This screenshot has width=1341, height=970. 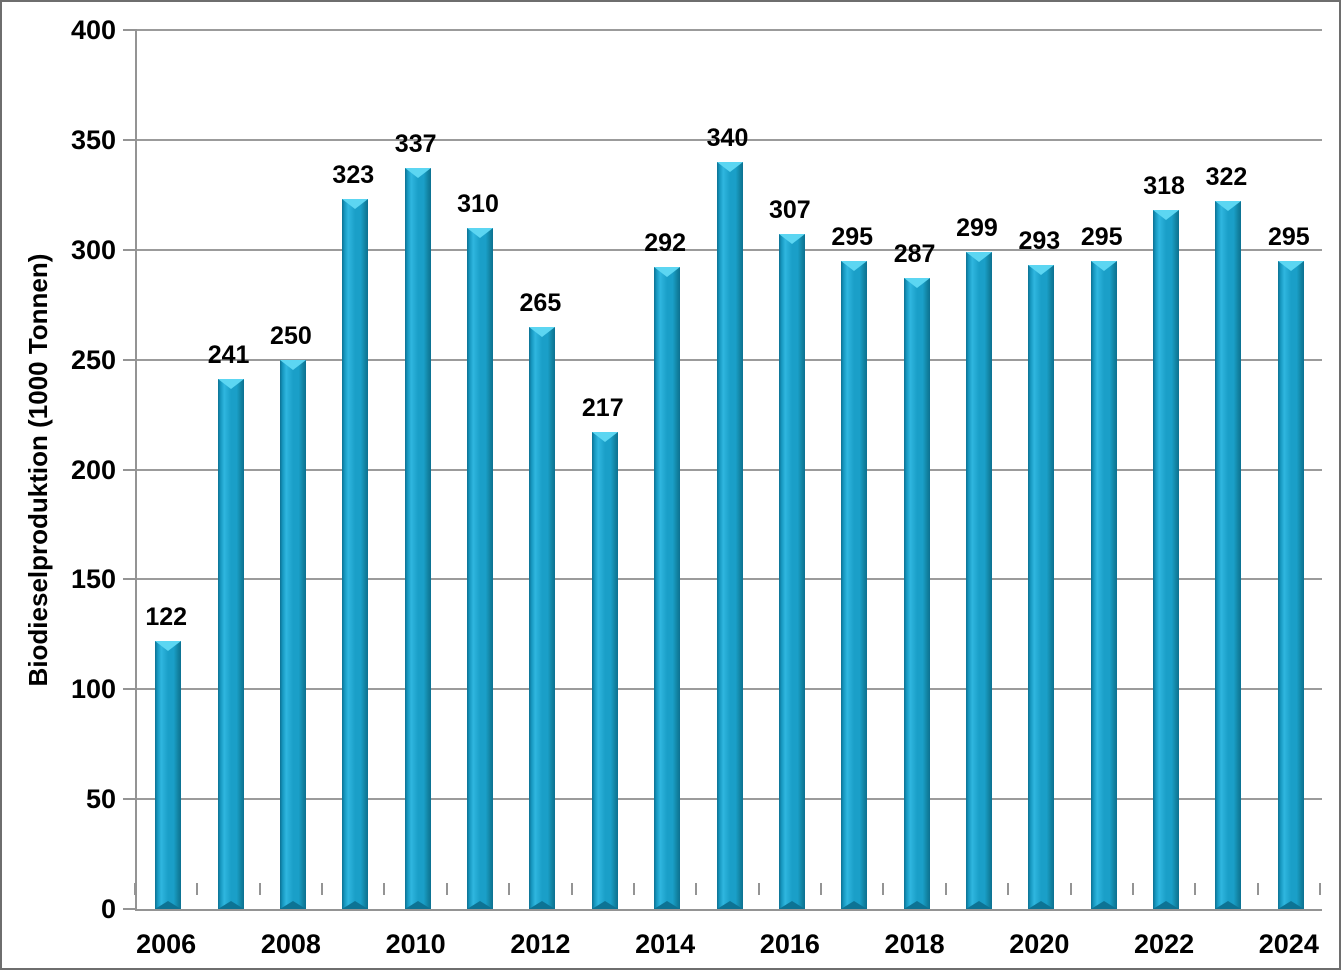 I want to click on x-tick-label-2022: 2022, so click(x=1164, y=944).